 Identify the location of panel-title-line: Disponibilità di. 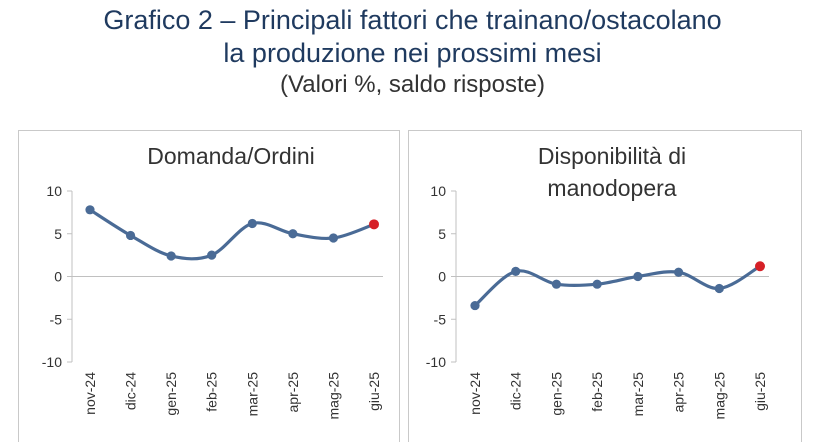
(612, 156).